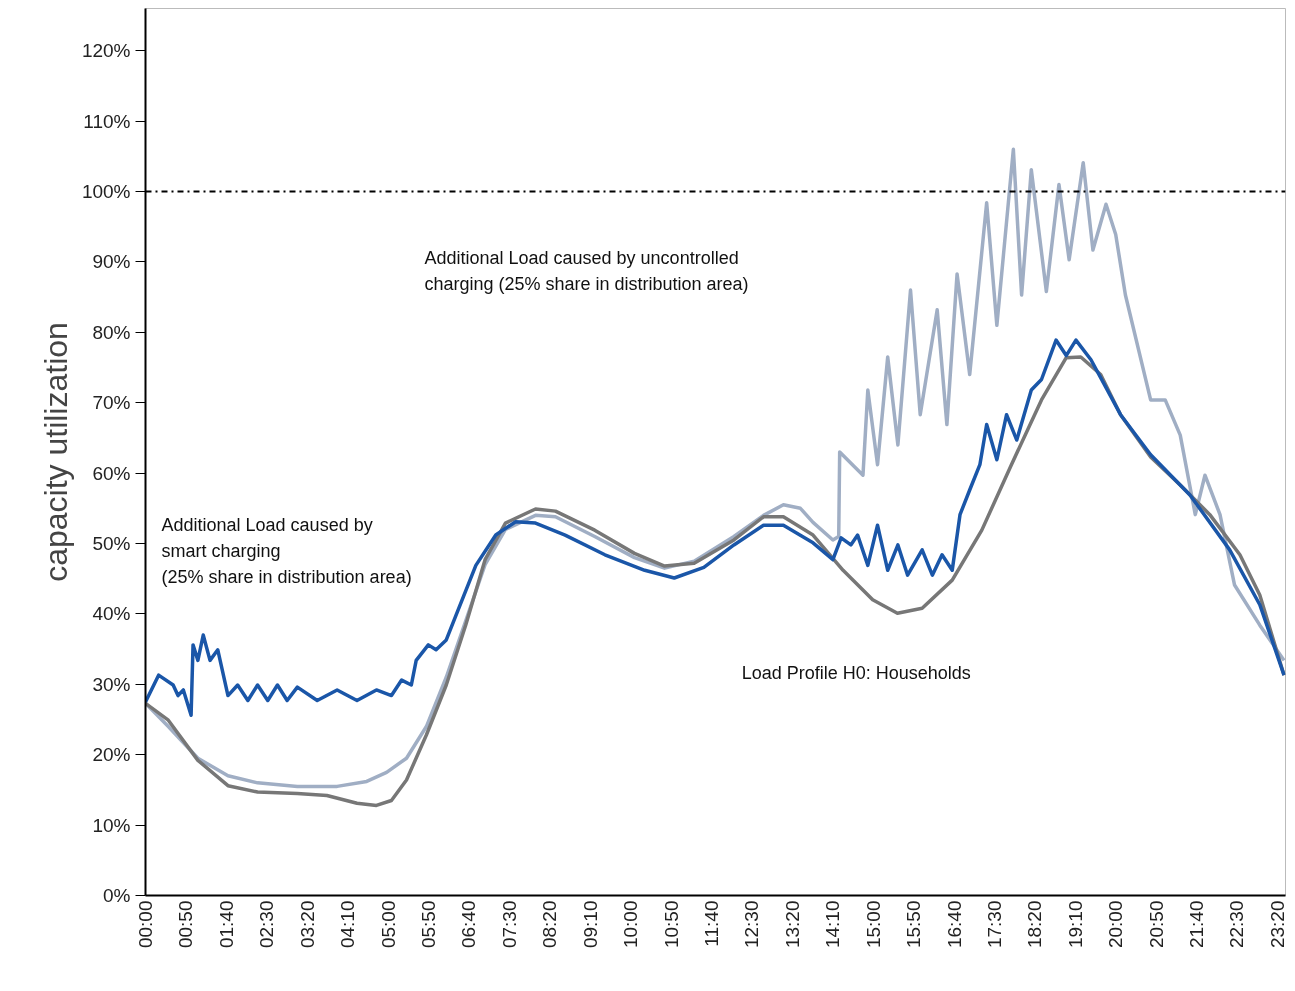  I want to click on x-tick-label: 05:00, so click(388, 924).